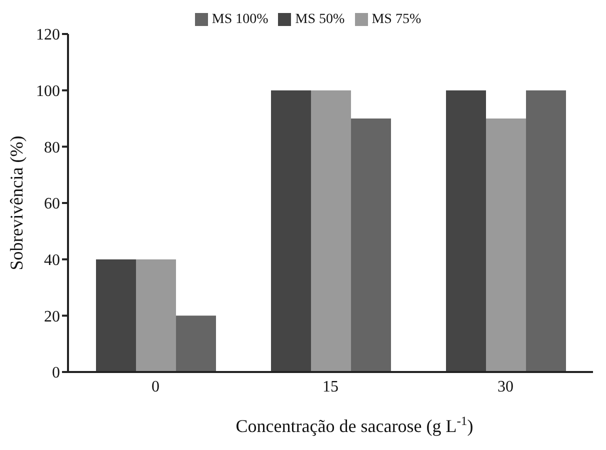 This screenshot has width=606, height=450. Describe the element at coordinates (506, 387) in the screenshot. I see `x-tick-label: 30` at that location.